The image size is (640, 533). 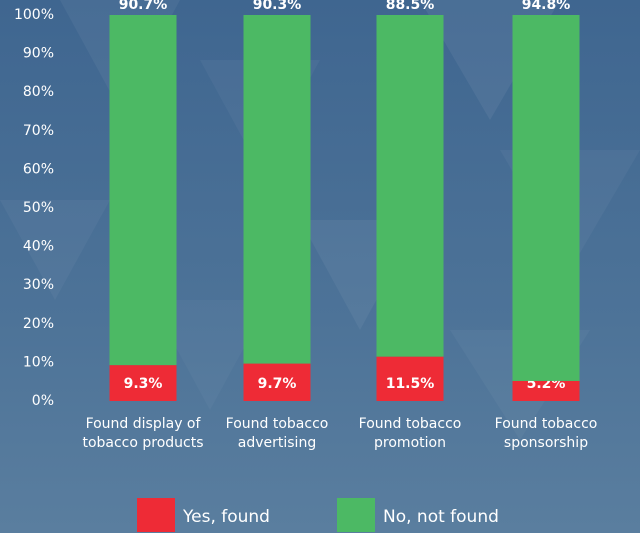 I want to click on data-label: 94.8%, so click(x=546, y=6).